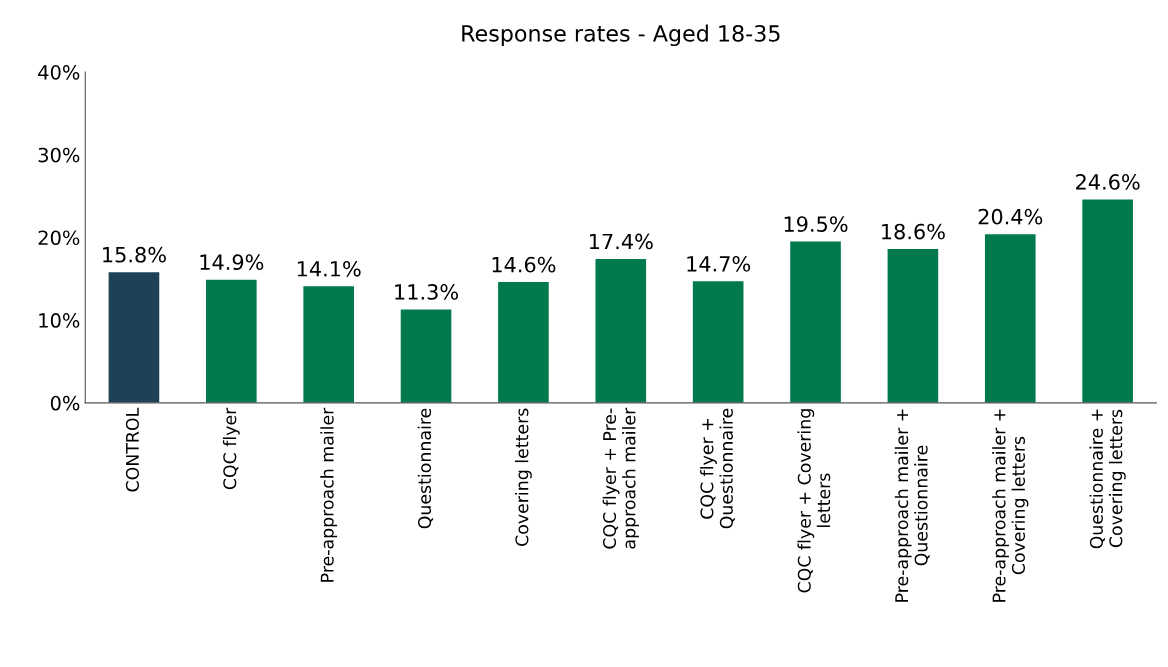 The width and height of the screenshot is (1168, 667). Describe the element at coordinates (816, 224) in the screenshot. I see `data-label: 19.5%` at that location.